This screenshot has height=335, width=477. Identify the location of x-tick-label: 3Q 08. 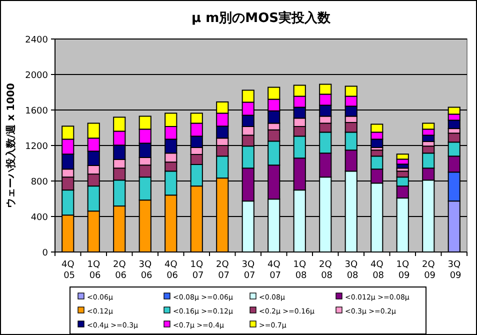
(351, 270).